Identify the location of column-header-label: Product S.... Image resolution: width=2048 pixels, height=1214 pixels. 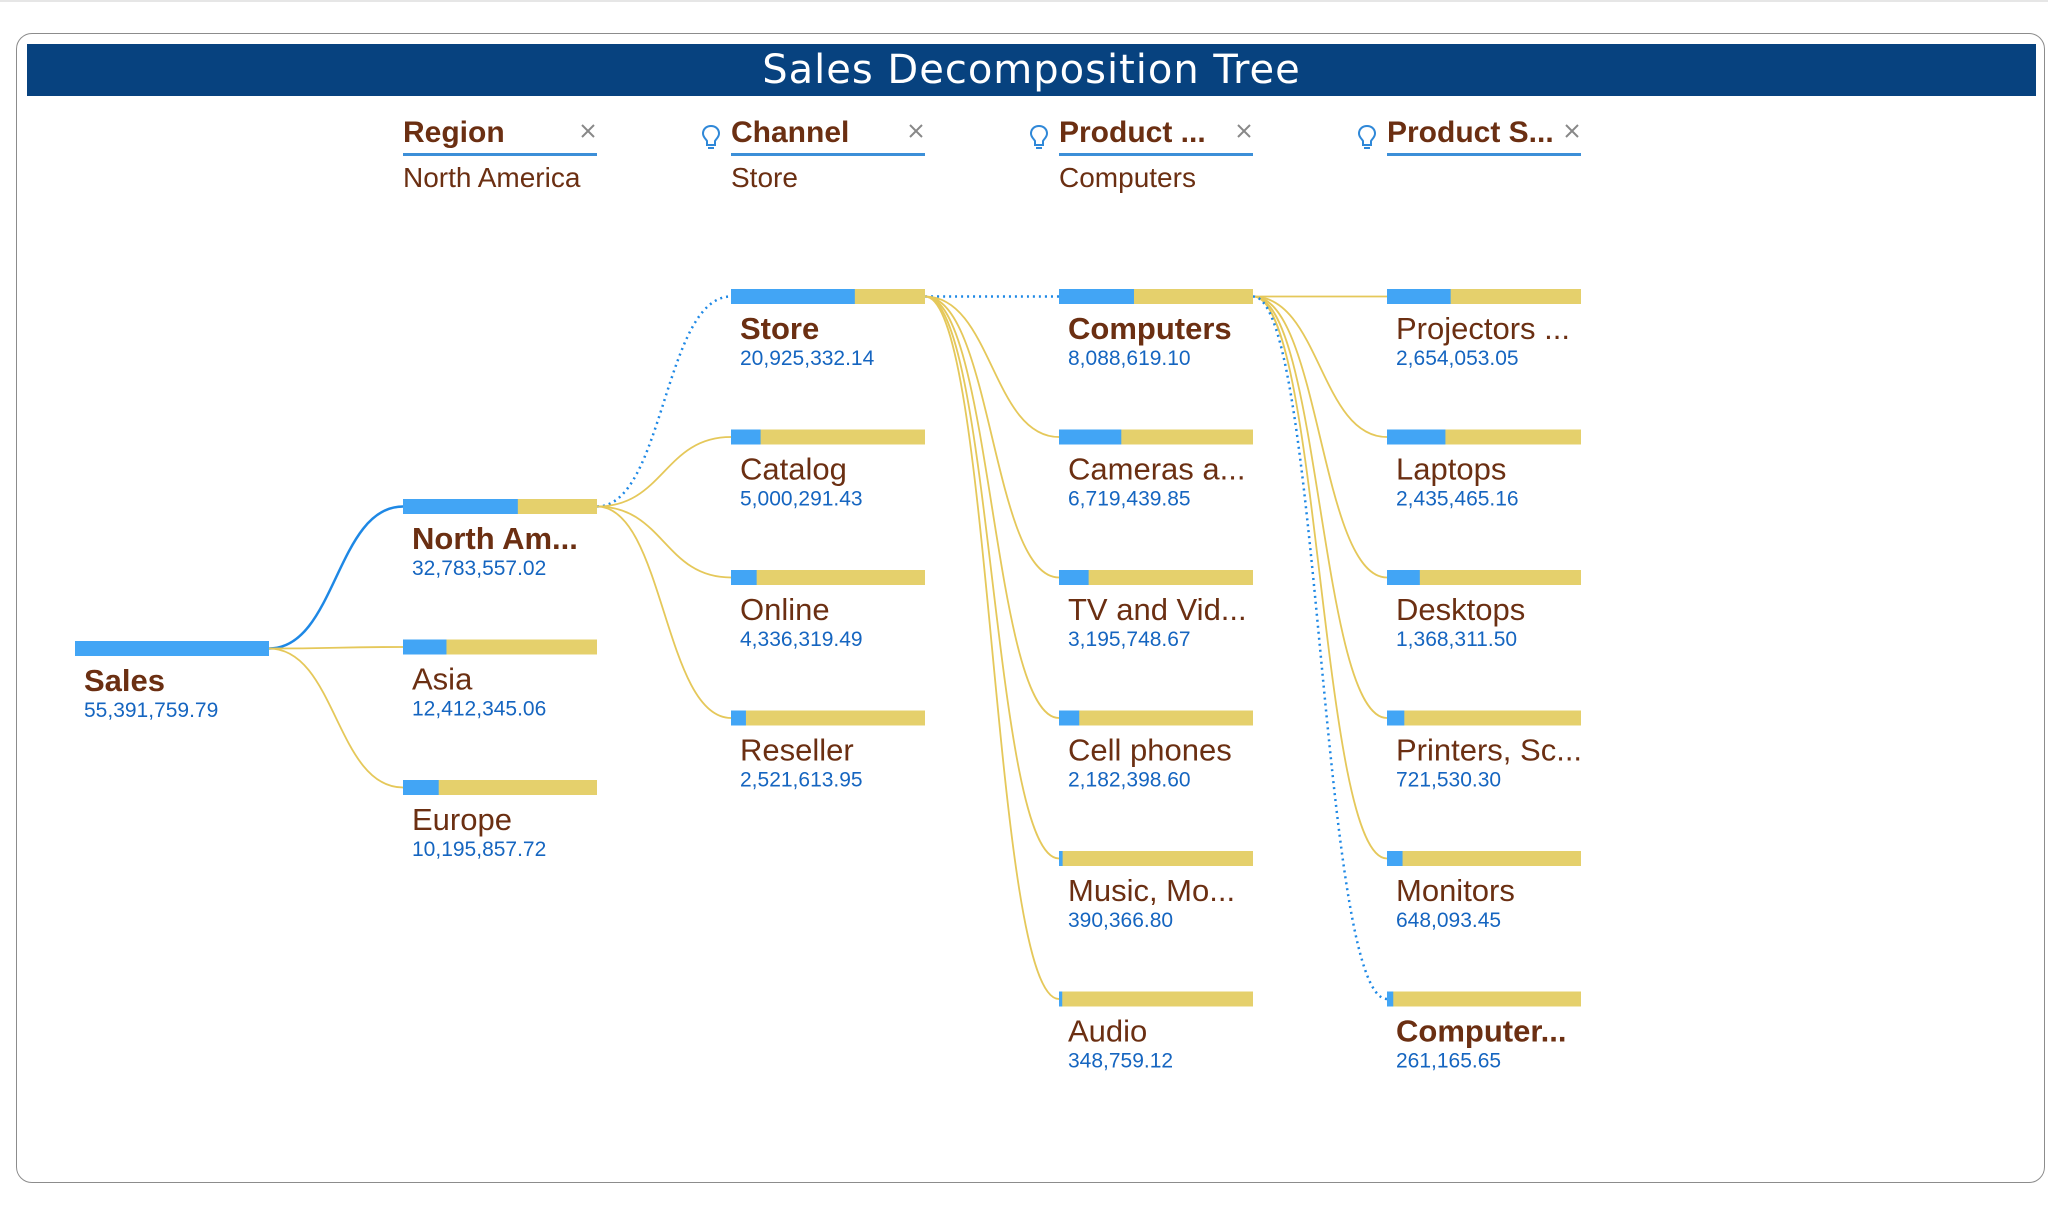
(1470, 132).